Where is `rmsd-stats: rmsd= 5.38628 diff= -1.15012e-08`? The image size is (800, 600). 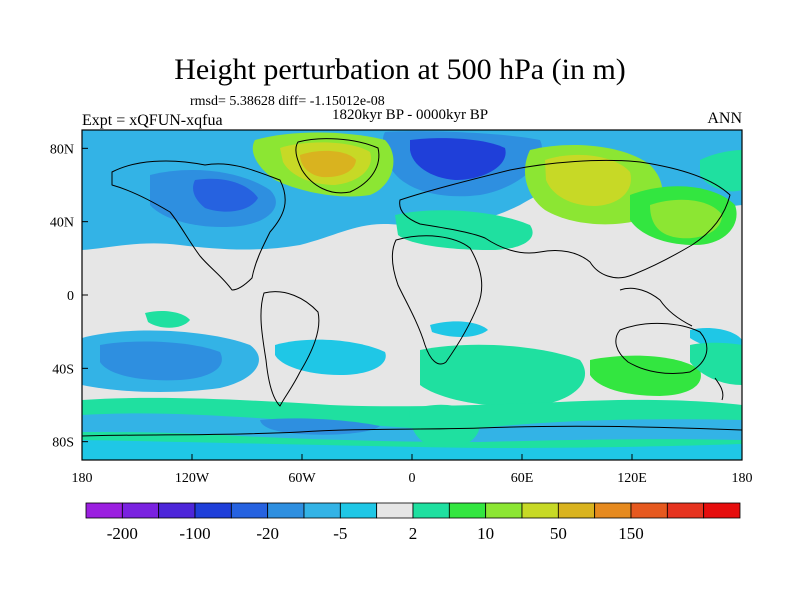 rmsd-stats: rmsd= 5.38628 diff= -1.15012e-08 is located at coordinates (287, 101).